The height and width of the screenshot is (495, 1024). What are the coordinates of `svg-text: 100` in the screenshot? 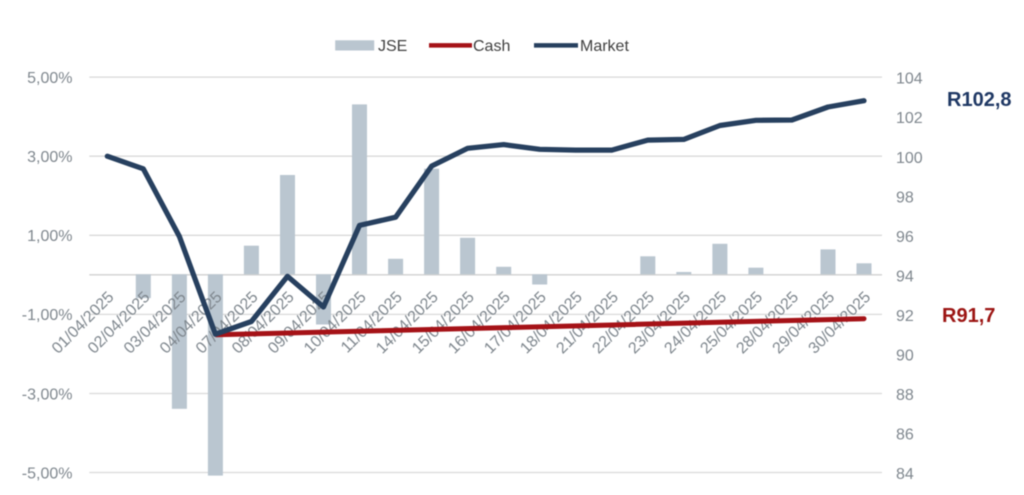 It's located at (909, 158).